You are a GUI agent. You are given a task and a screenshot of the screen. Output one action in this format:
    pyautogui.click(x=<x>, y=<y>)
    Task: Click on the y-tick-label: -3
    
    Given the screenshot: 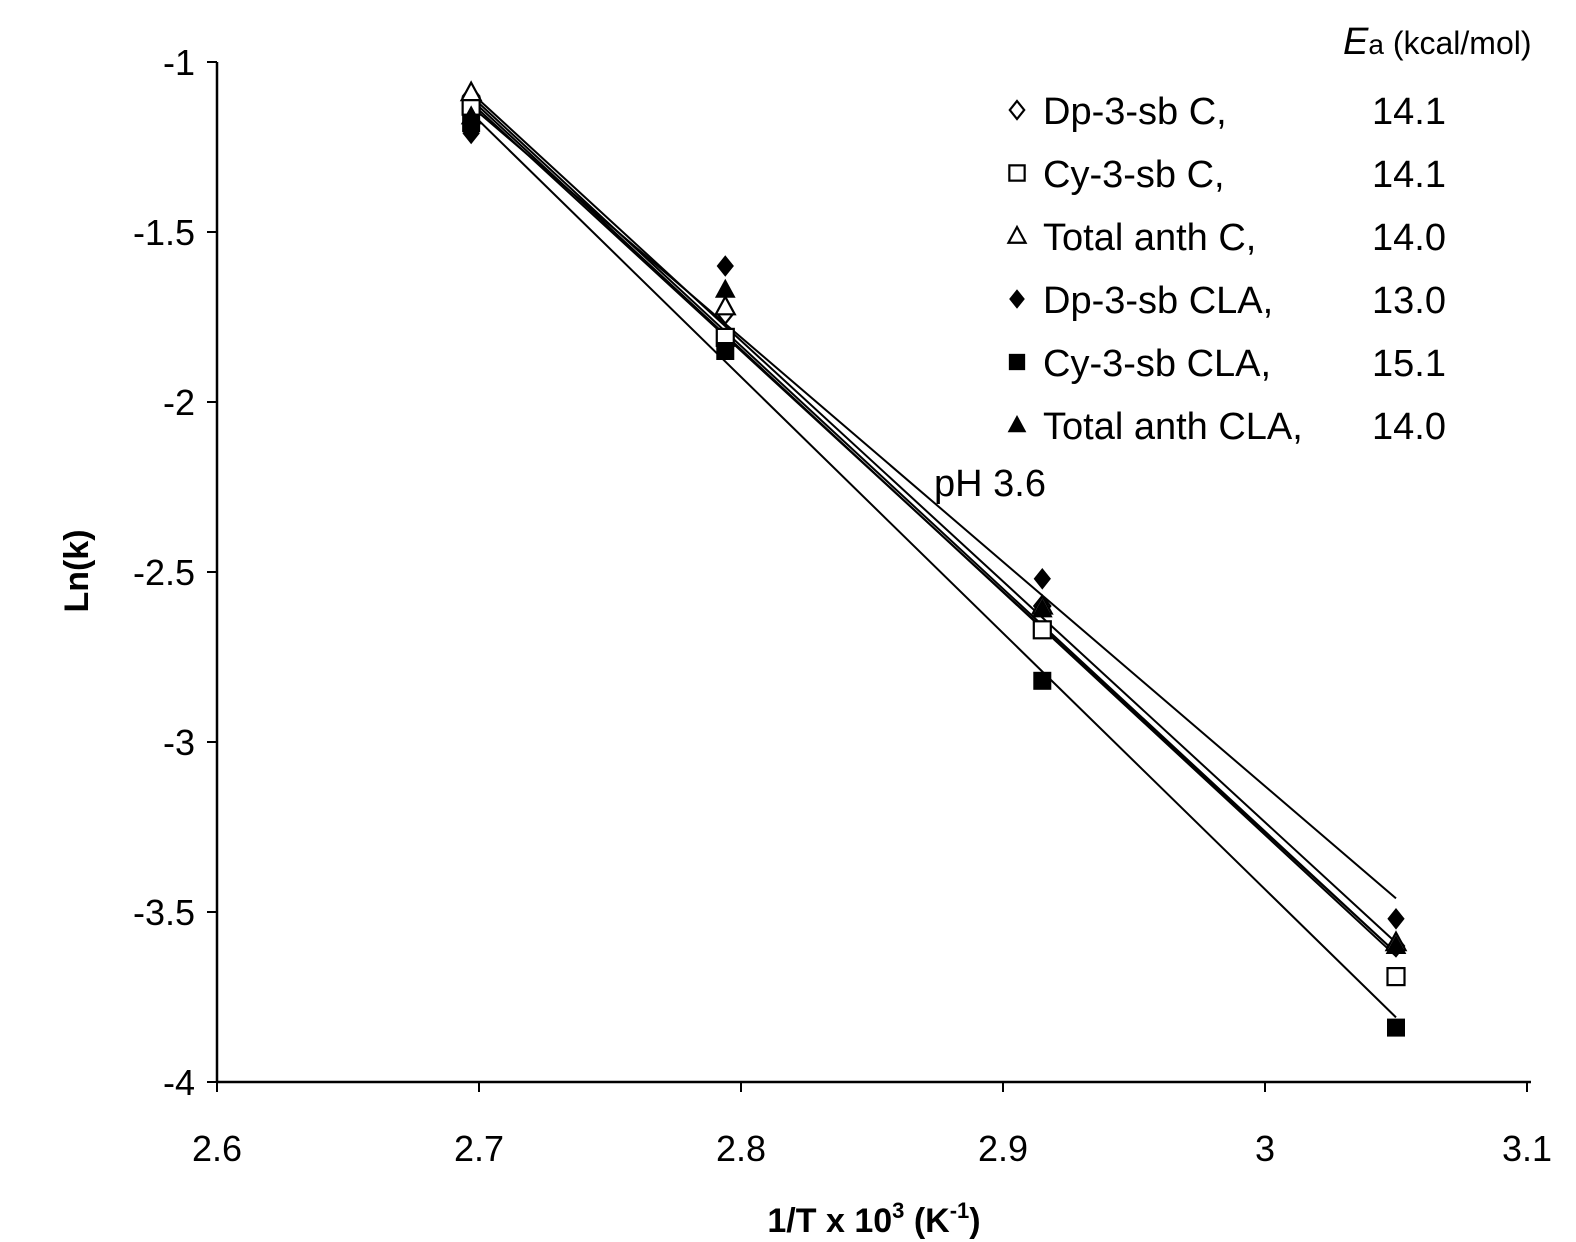 What is the action you would take?
    pyautogui.click(x=179, y=742)
    